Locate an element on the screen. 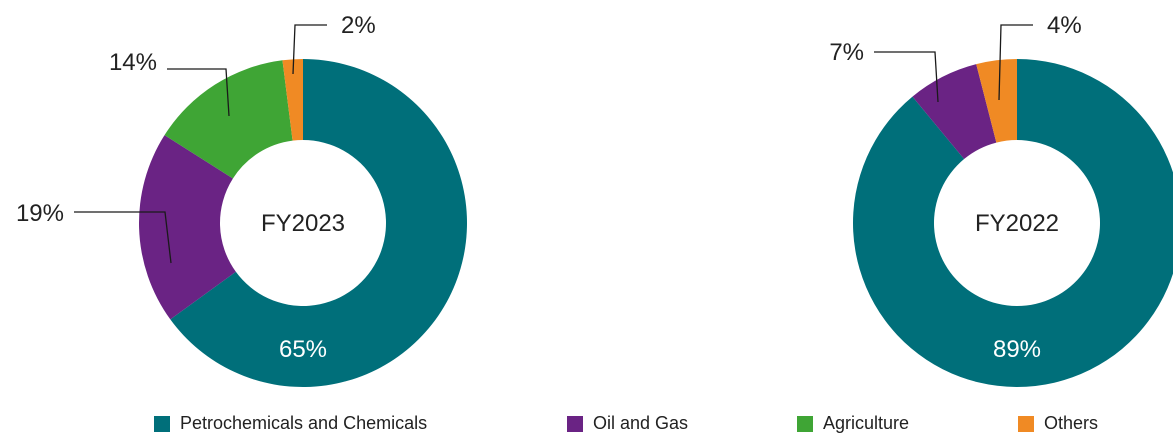 The height and width of the screenshot is (436, 1173). leader-line-fy2023-others is located at coordinates (309, 49).